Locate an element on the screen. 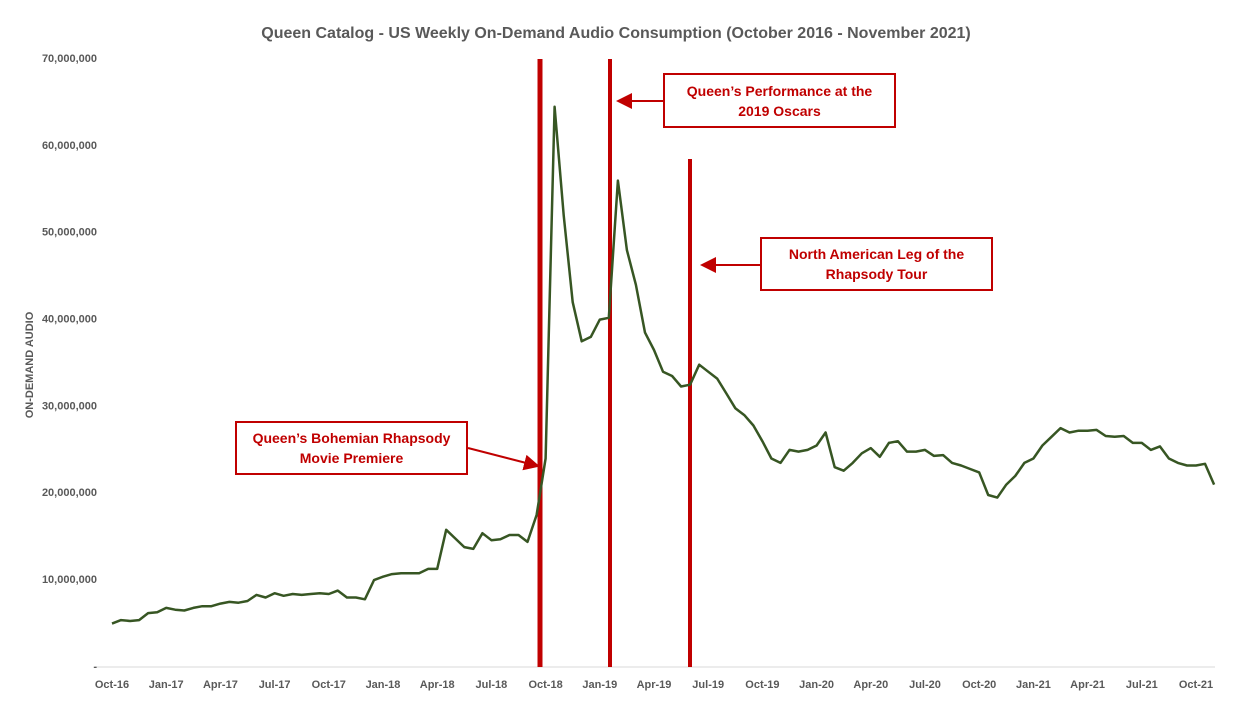  x-tick-label: Jul-19 is located at coordinates (708, 685).